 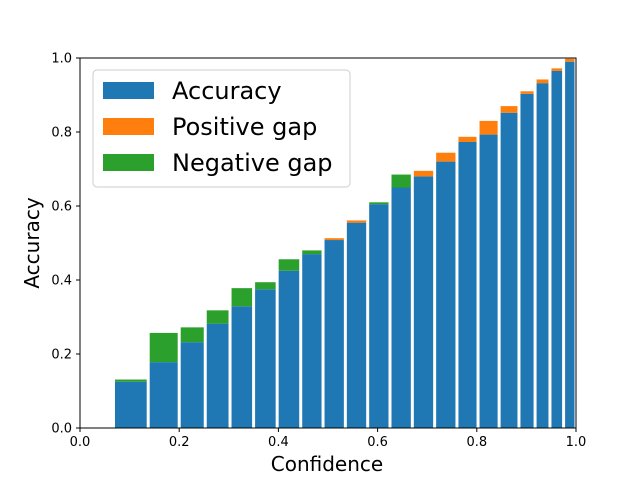 What do you see at coordinates (476, 442) in the screenshot?
I see `x-tick-label: 0.8` at bounding box center [476, 442].